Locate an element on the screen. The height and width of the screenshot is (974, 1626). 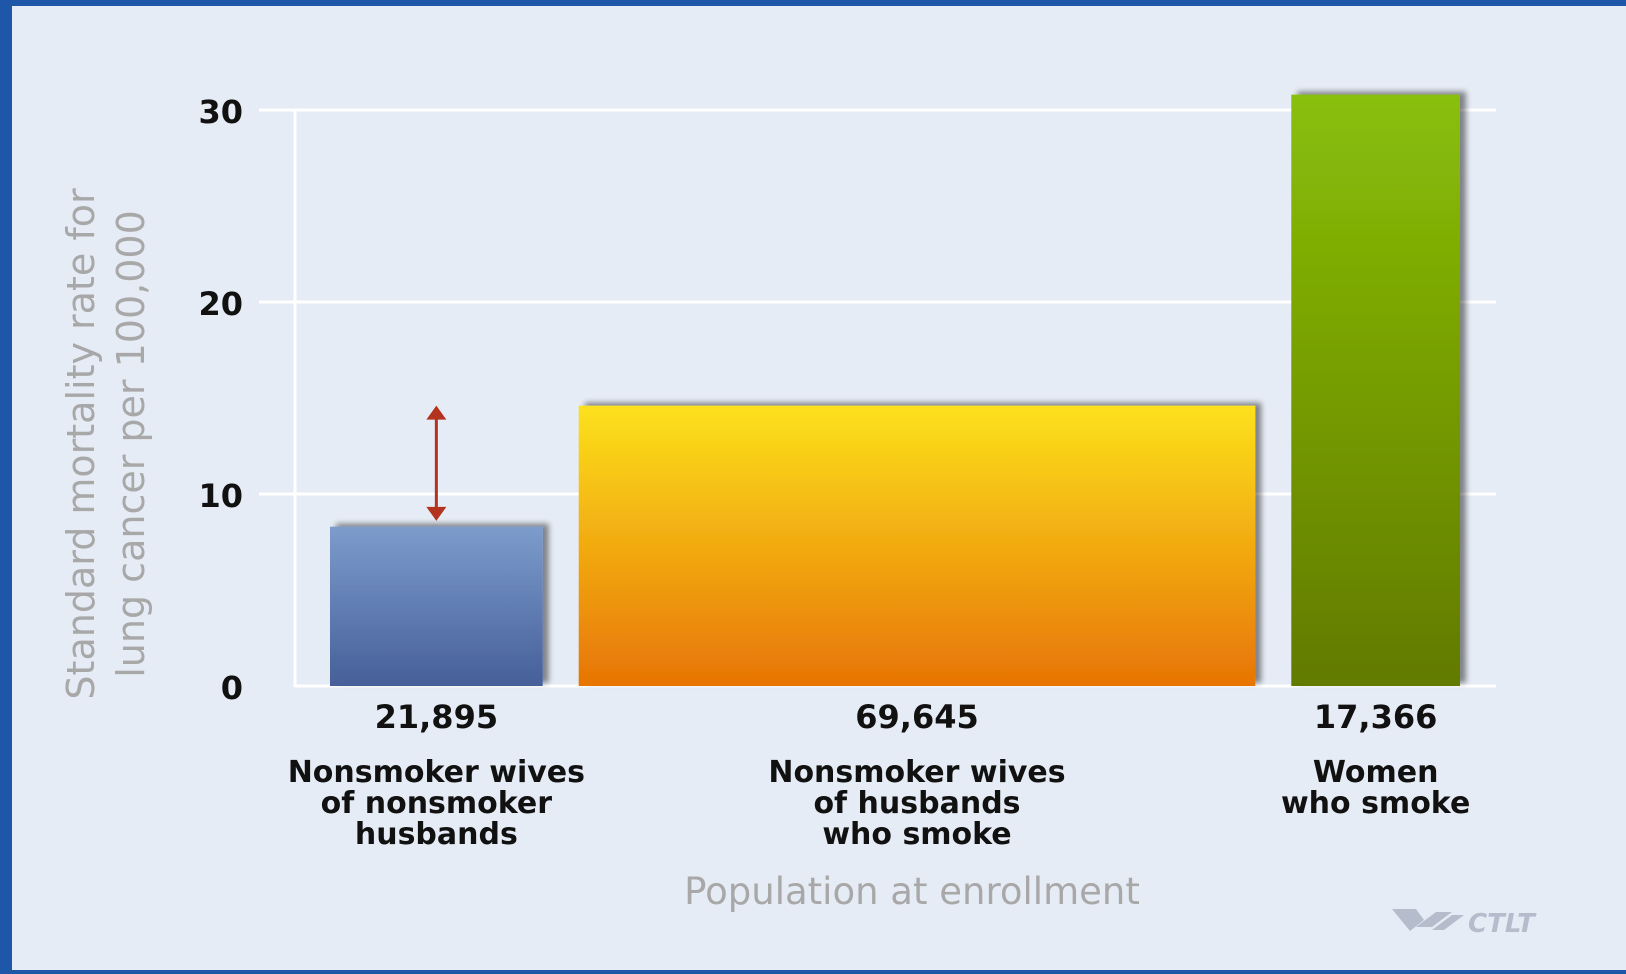
y-tick-label: 0 is located at coordinates (232, 688).